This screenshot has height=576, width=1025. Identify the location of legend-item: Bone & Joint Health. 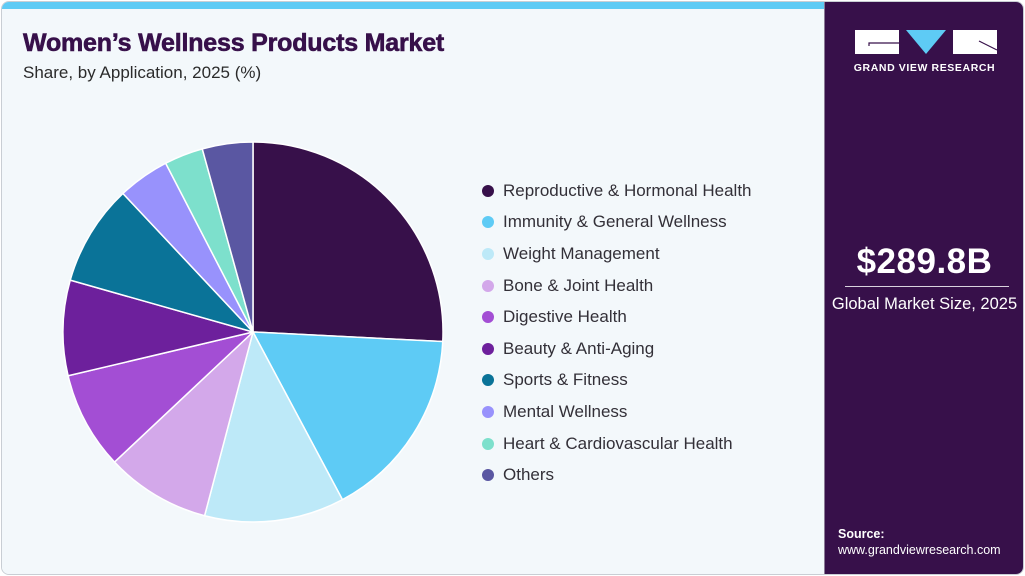
(617, 286).